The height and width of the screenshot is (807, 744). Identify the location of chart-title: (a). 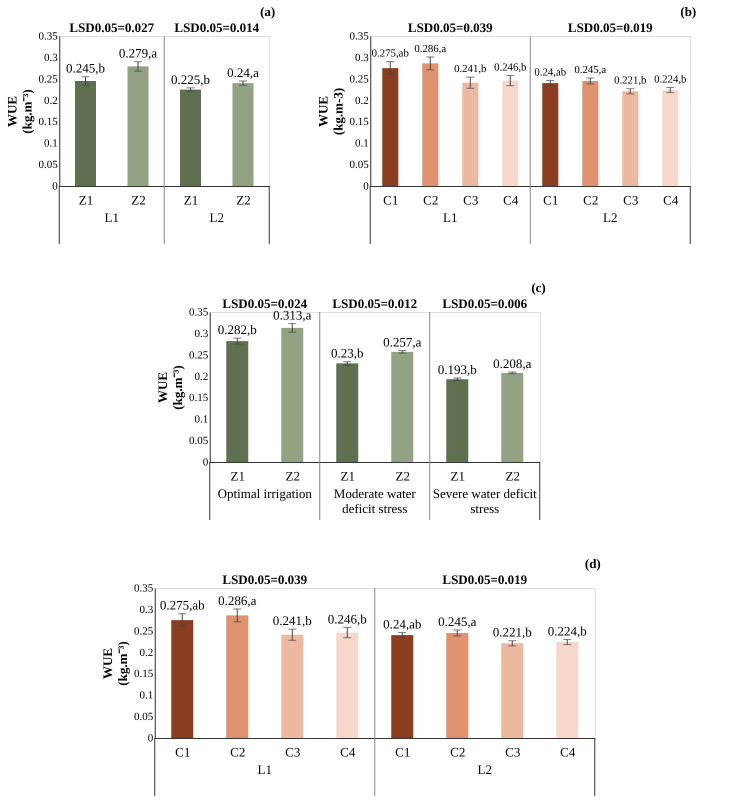
(268, 11).